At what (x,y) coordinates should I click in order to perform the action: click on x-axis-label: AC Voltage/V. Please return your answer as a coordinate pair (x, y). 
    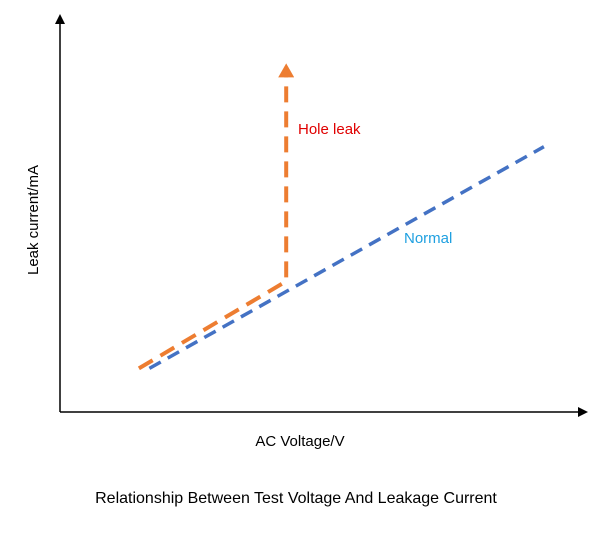
    Looking at the image, I should click on (299, 441).